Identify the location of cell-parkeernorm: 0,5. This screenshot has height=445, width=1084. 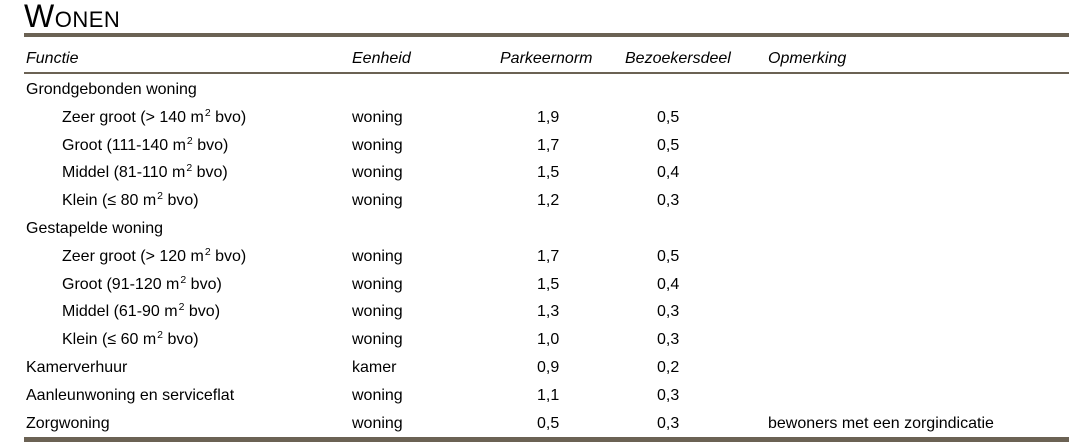
(548, 423).